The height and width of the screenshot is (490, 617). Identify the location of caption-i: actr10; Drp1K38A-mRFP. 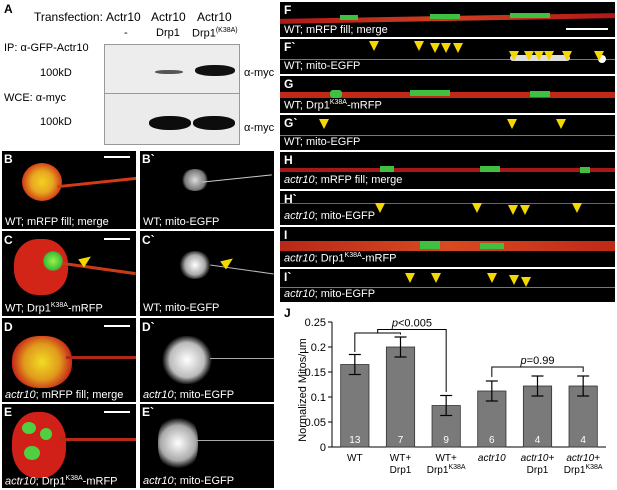
(340, 258).